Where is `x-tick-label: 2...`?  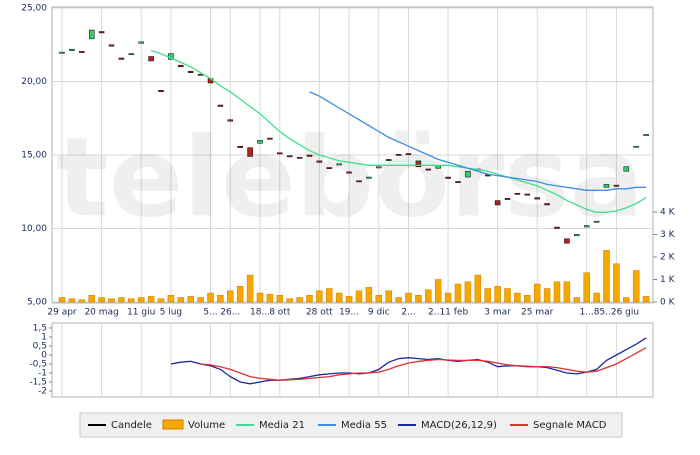 x-tick-label: 2... is located at coordinates (408, 313).